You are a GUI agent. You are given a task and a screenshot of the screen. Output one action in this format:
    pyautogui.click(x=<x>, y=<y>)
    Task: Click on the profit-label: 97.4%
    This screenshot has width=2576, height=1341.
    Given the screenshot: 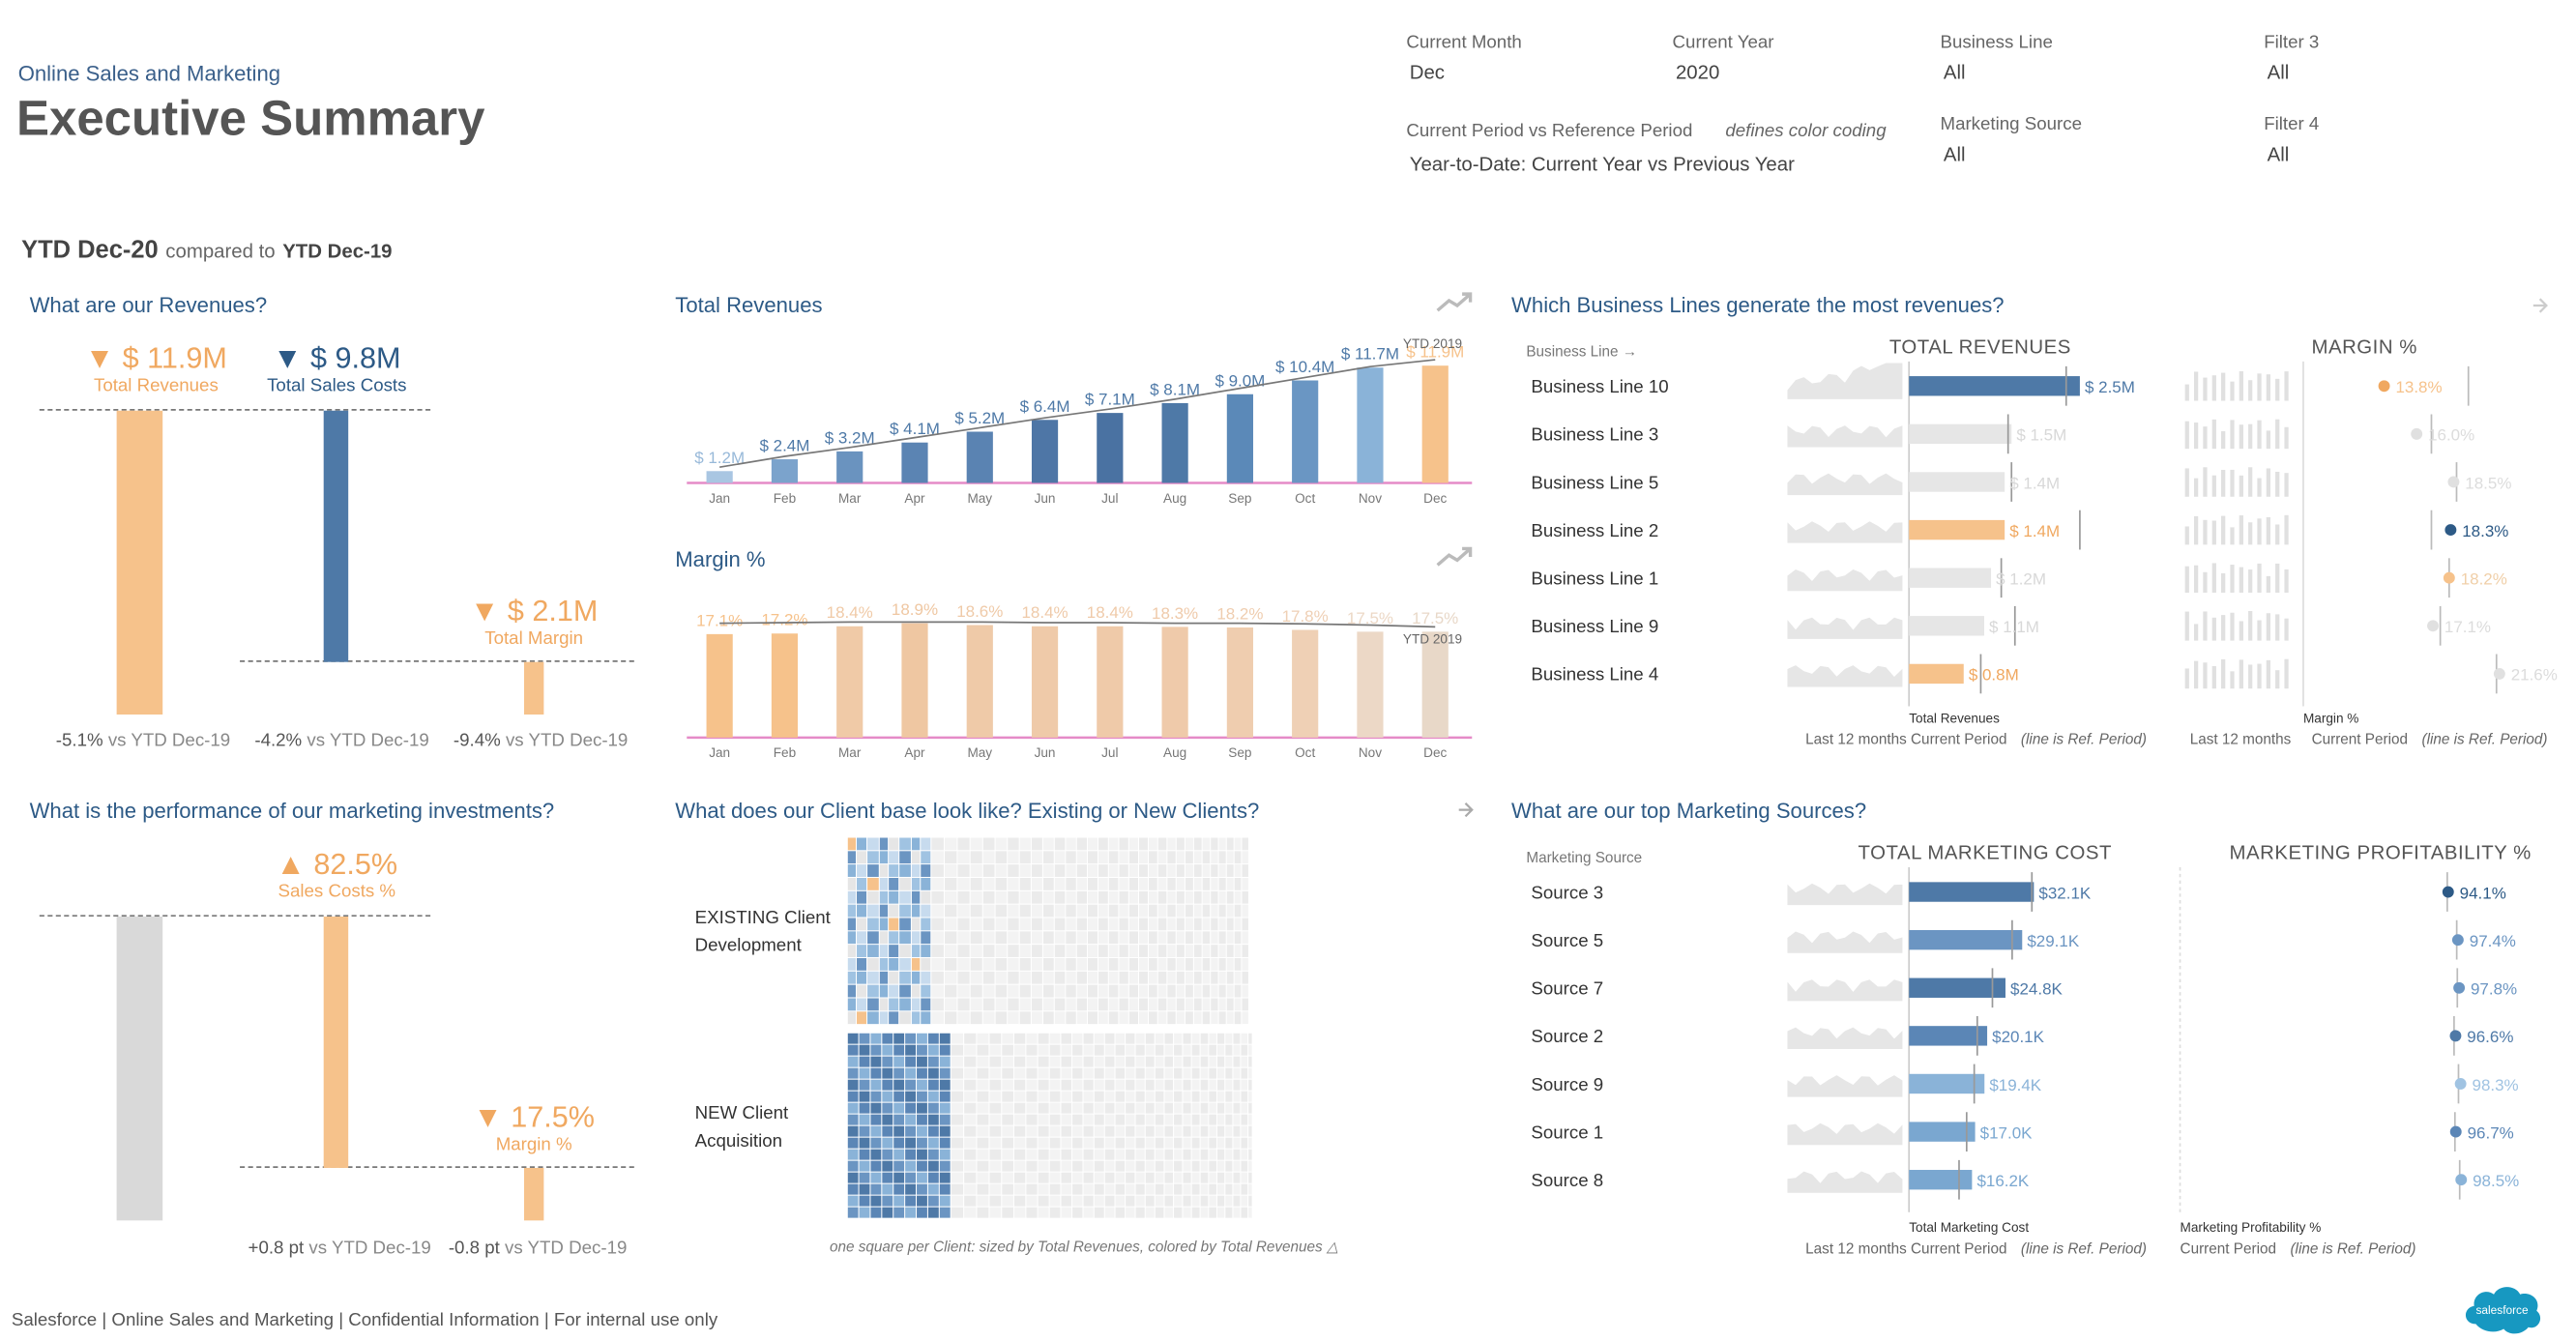 What is the action you would take?
    pyautogui.click(x=2493, y=941)
    